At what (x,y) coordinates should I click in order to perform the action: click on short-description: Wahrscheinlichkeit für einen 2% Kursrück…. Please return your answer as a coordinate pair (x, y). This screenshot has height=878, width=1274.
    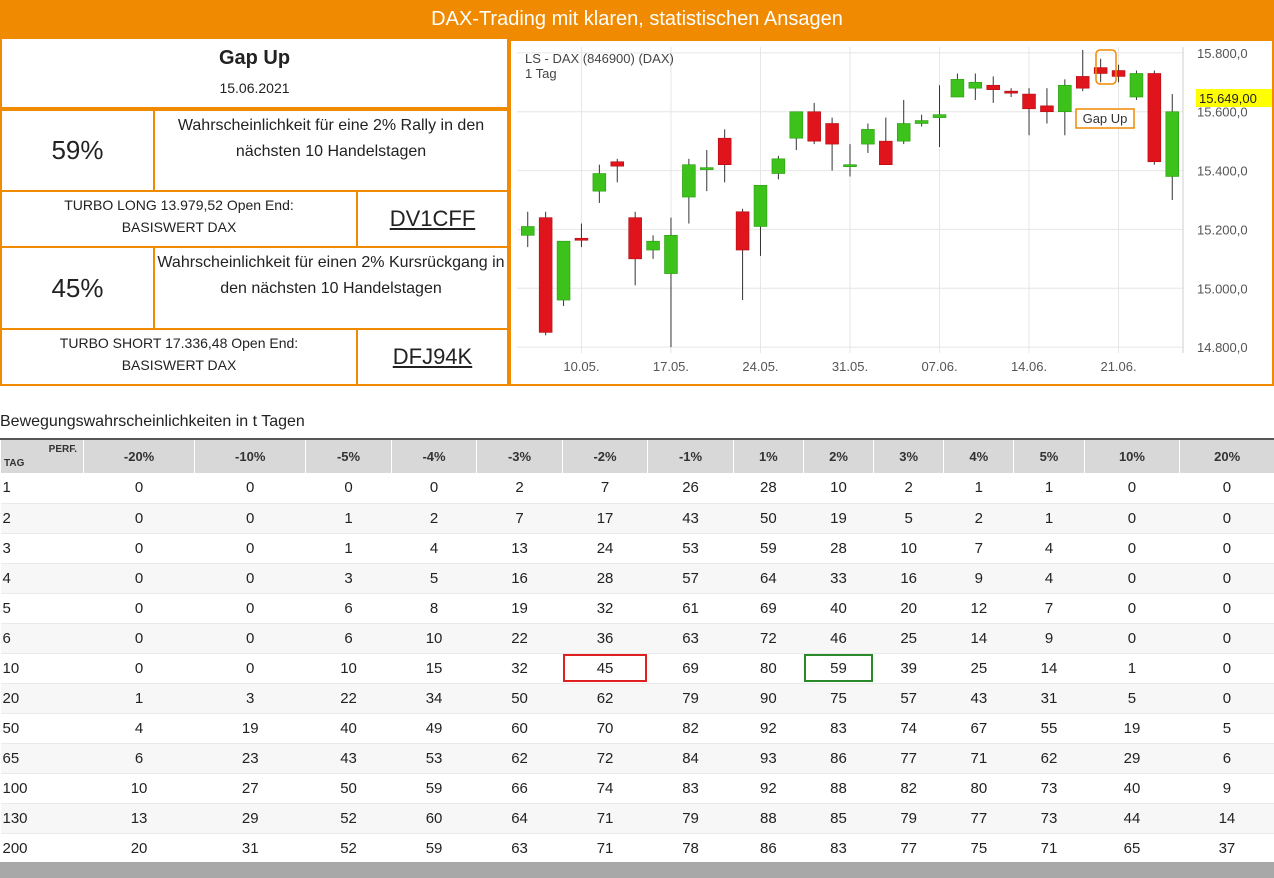
    Looking at the image, I should click on (331, 288).